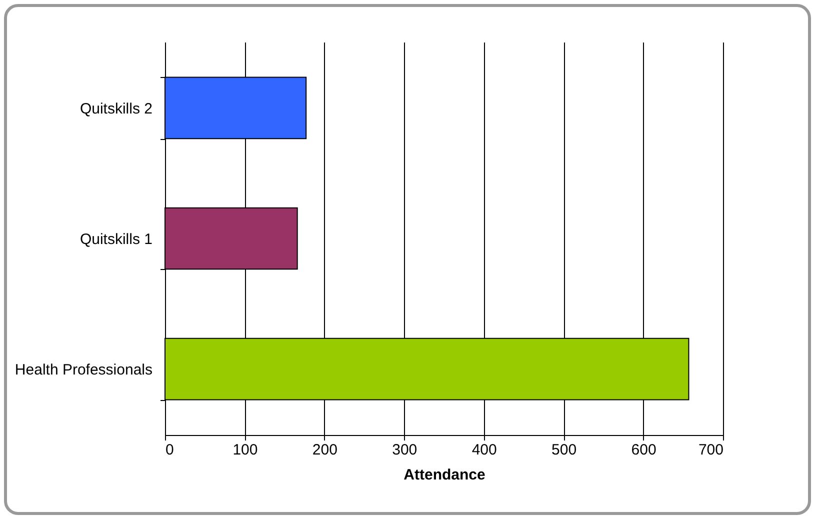  What do you see at coordinates (711, 450) in the screenshot?
I see `x-tick-label: 700` at bounding box center [711, 450].